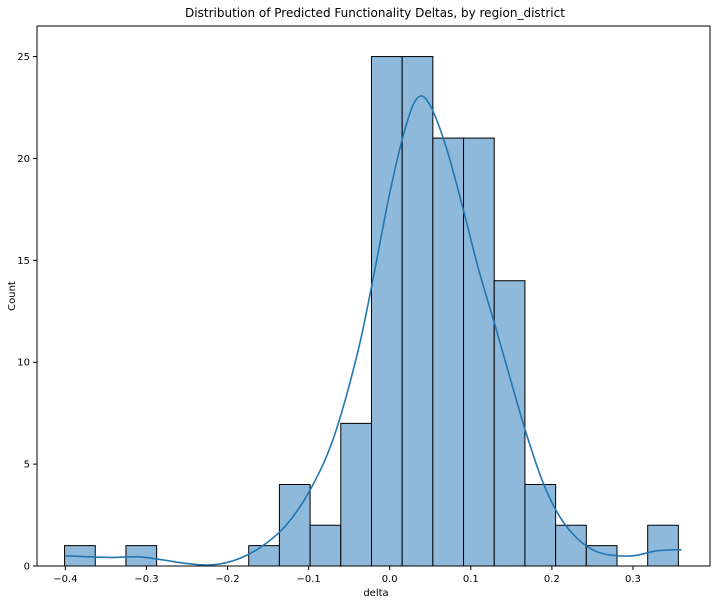 This screenshot has height=604, width=717. Describe the element at coordinates (27, 312) in the screenshot. I see `y-axis-ticks: 0 5 10 15 20 25` at that location.